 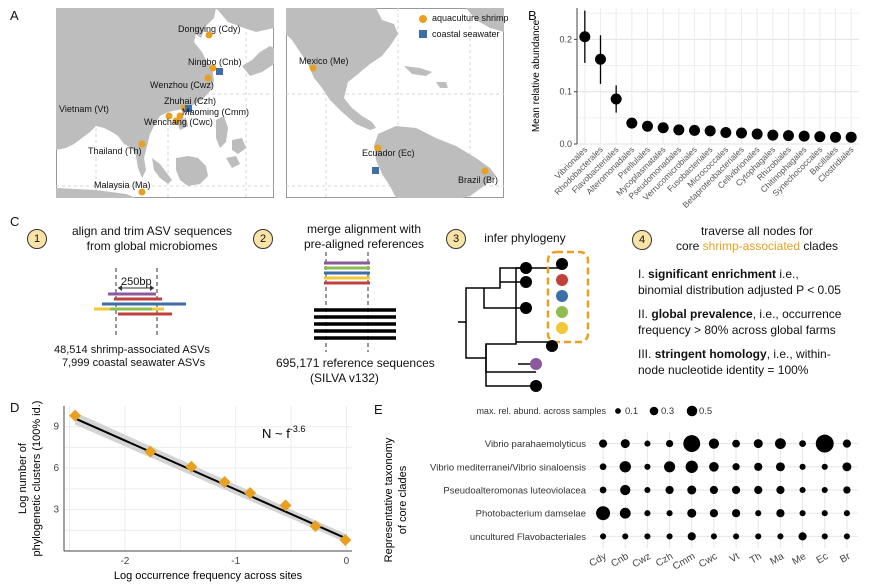 I want to click on chart-d-xtick-label: -2, so click(x=124, y=561).